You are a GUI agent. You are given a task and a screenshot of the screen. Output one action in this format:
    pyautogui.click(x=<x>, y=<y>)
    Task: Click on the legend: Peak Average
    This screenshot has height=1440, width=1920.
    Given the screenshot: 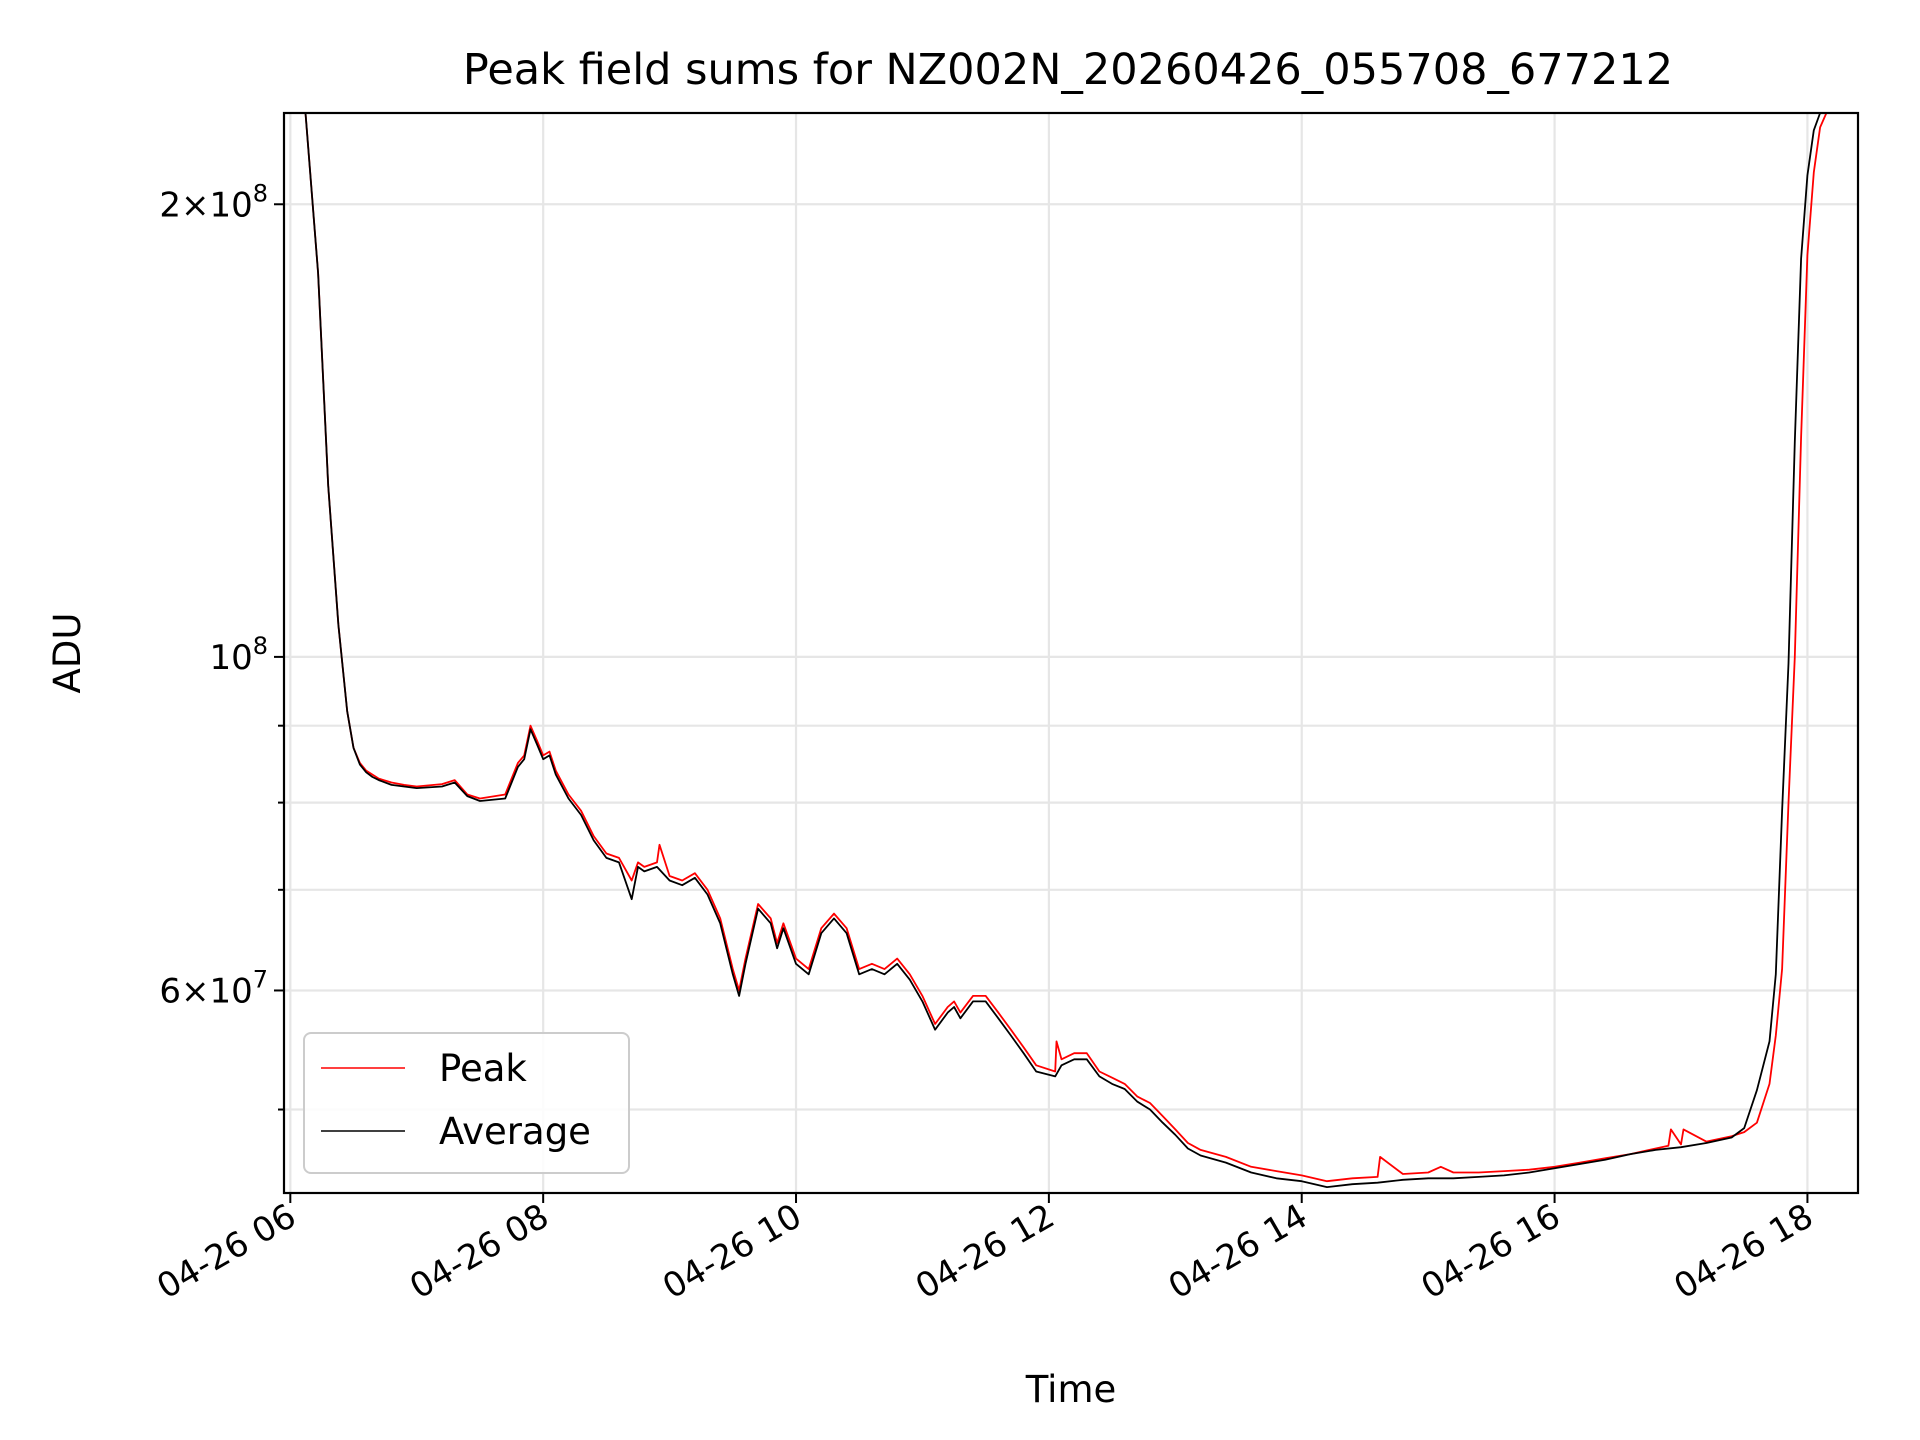 What is the action you would take?
    pyautogui.click(x=466, y=1103)
    